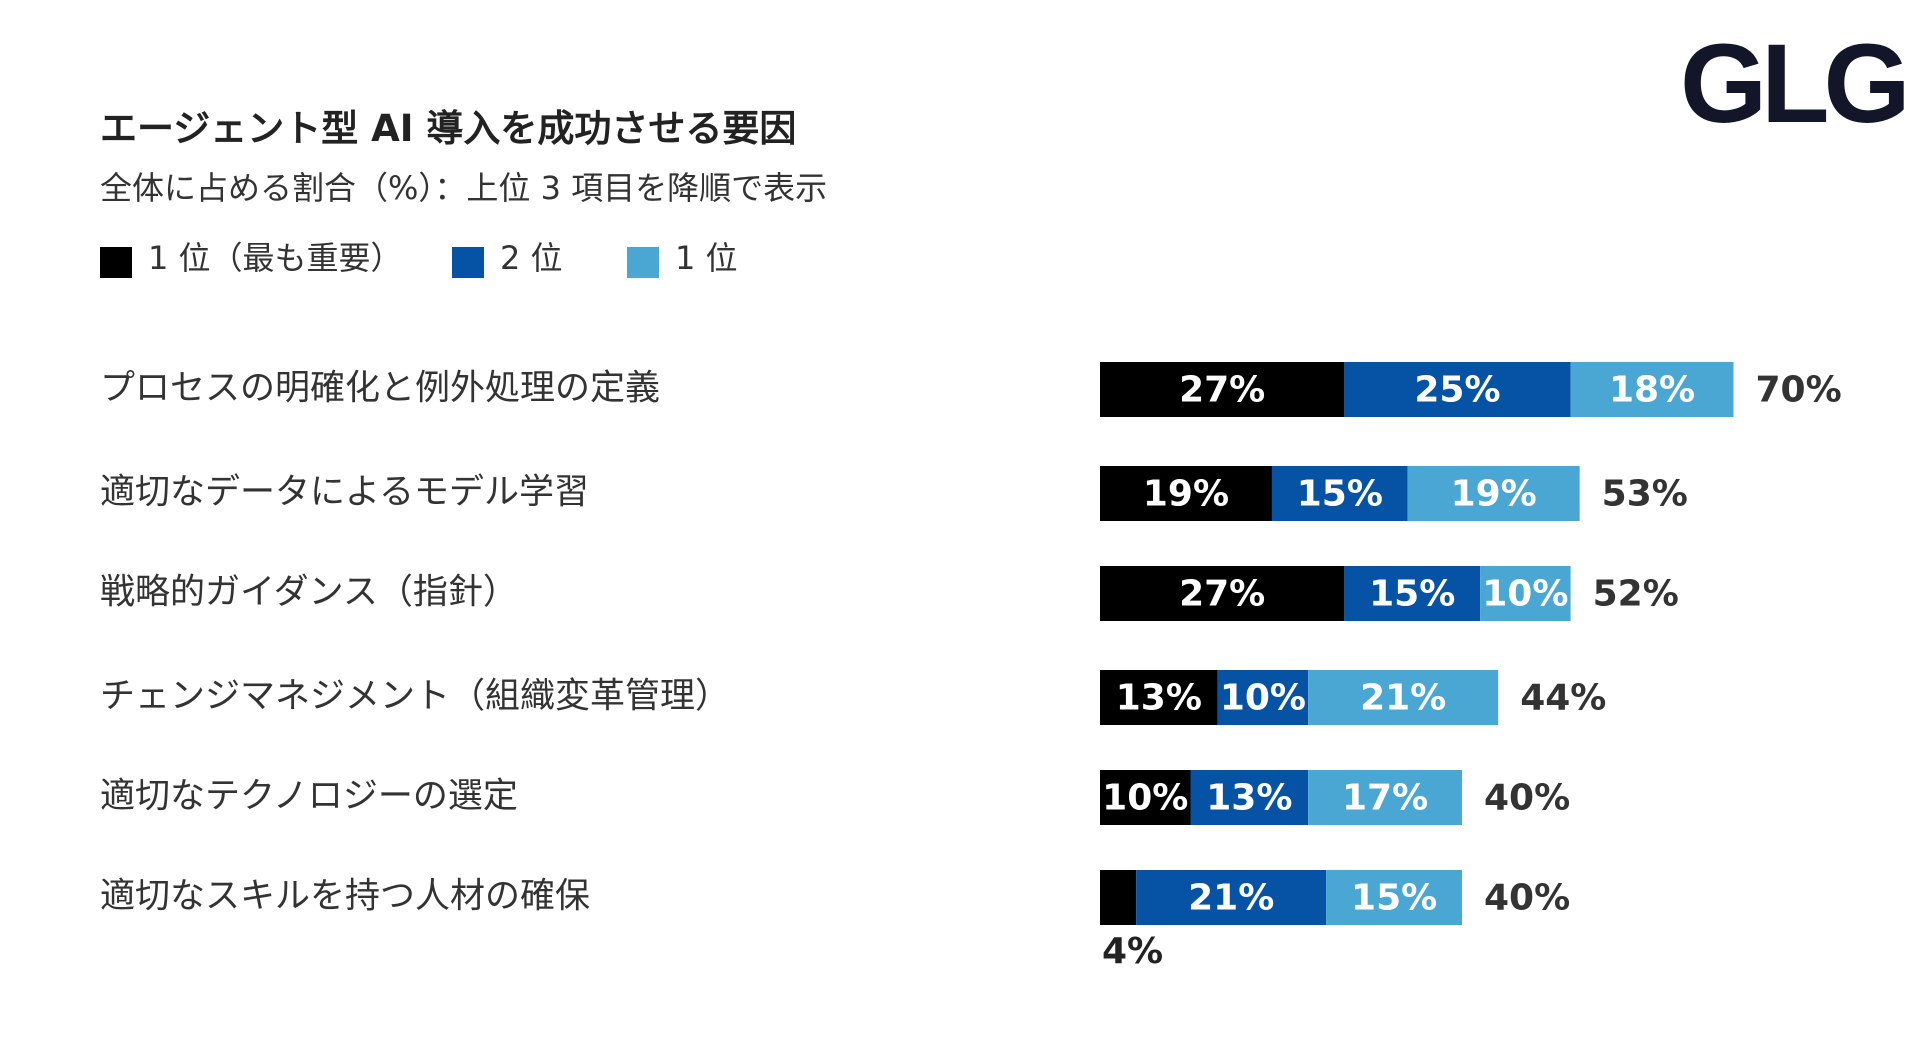  Describe the element at coordinates (464, 188) in the screenshot. I see `chart-subtitle: 全体に占める割合（%）：上位 3 項目を降順で表示` at that location.